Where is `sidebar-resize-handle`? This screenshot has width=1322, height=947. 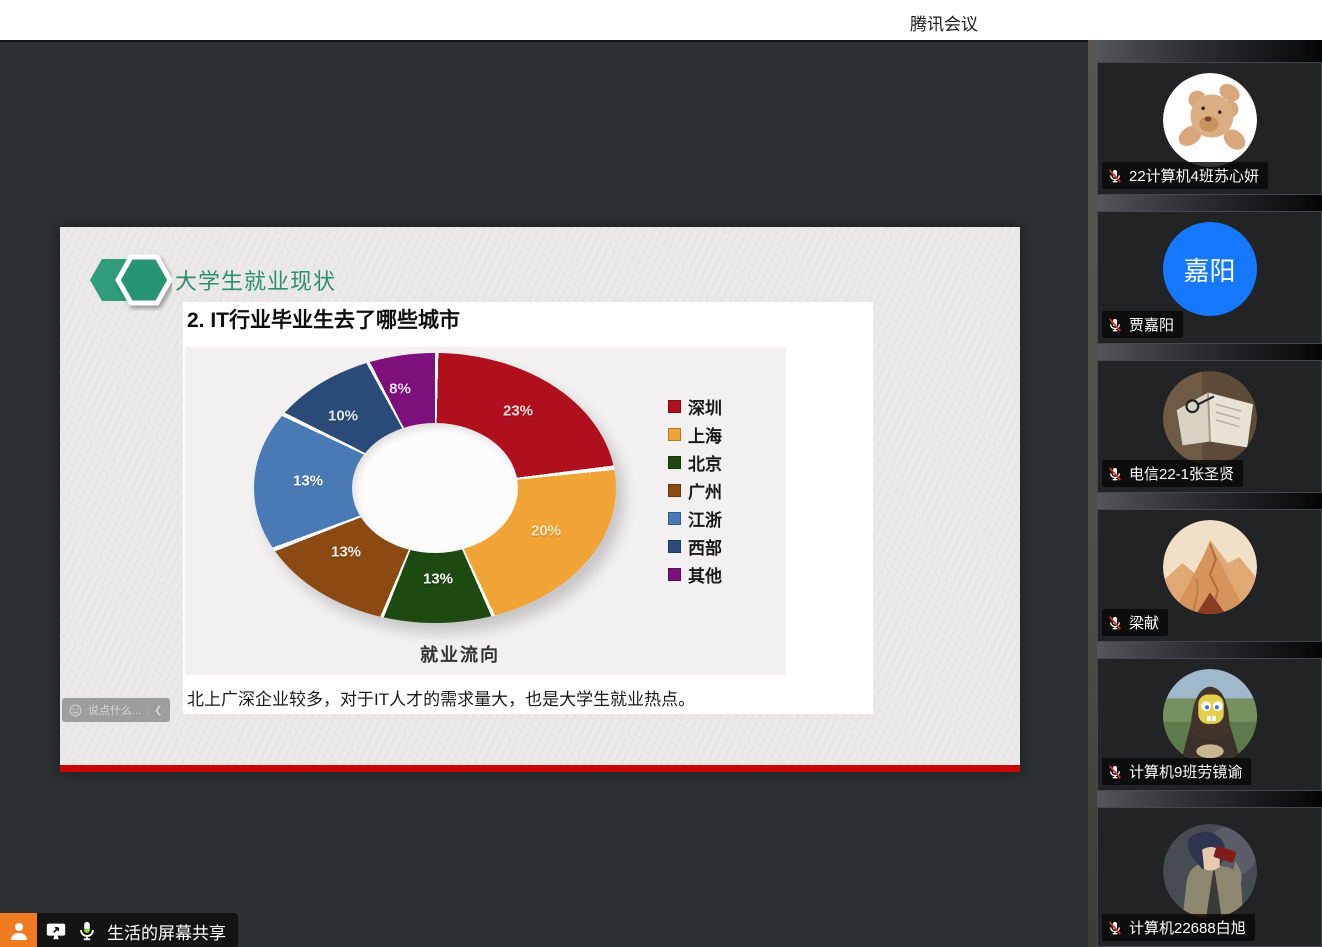 sidebar-resize-handle is located at coordinates (1092, 493).